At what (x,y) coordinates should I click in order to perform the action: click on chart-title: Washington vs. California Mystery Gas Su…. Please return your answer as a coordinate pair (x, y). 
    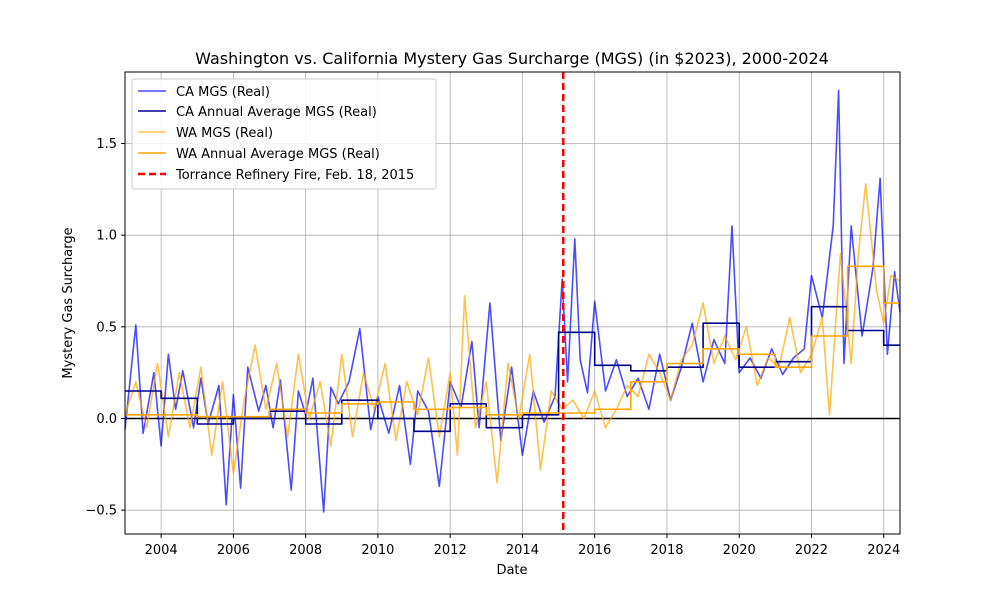
    Looking at the image, I should click on (512, 58).